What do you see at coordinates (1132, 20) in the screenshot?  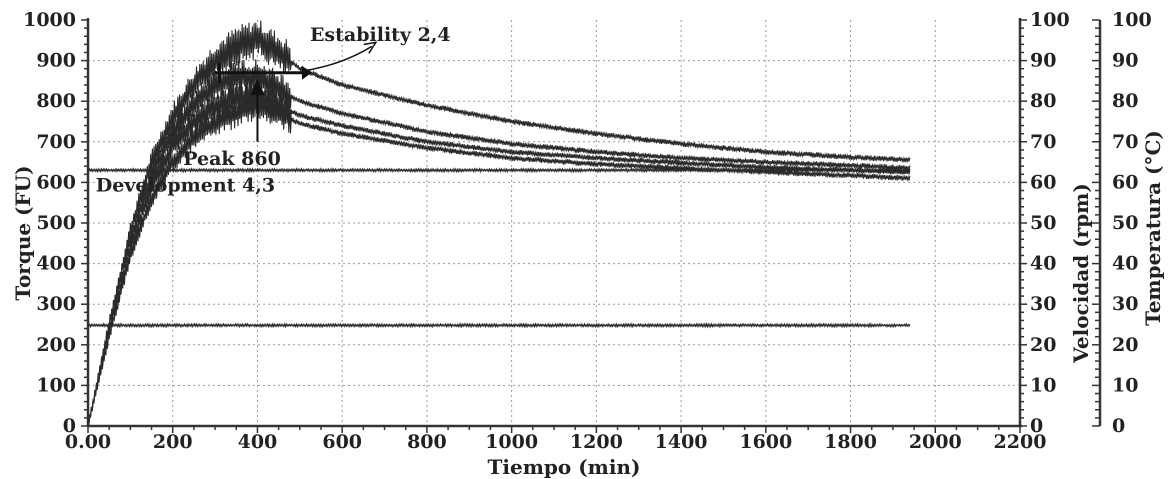 I see `y3-tick-label: 100` at bounding box center [1132, 20].